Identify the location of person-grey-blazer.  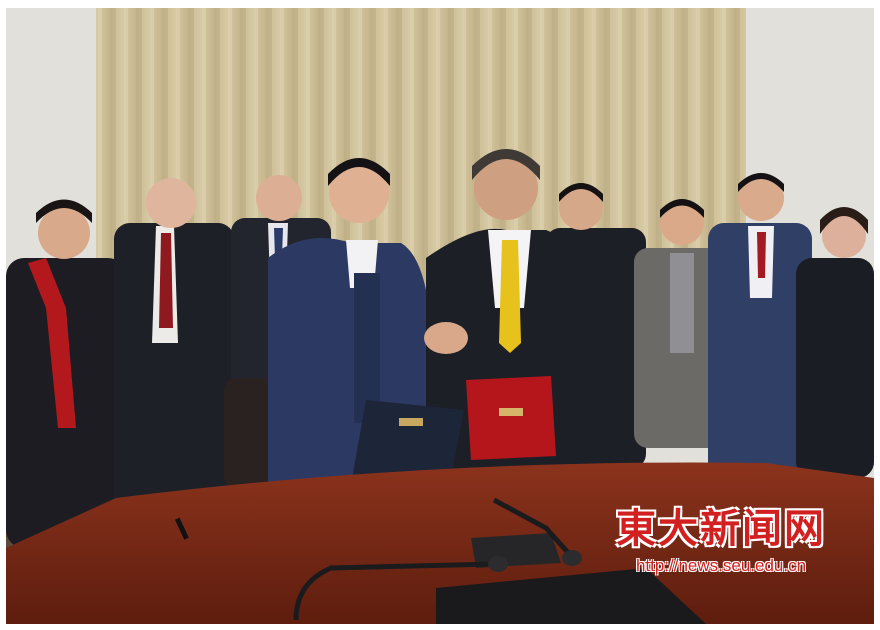
(682, 323).